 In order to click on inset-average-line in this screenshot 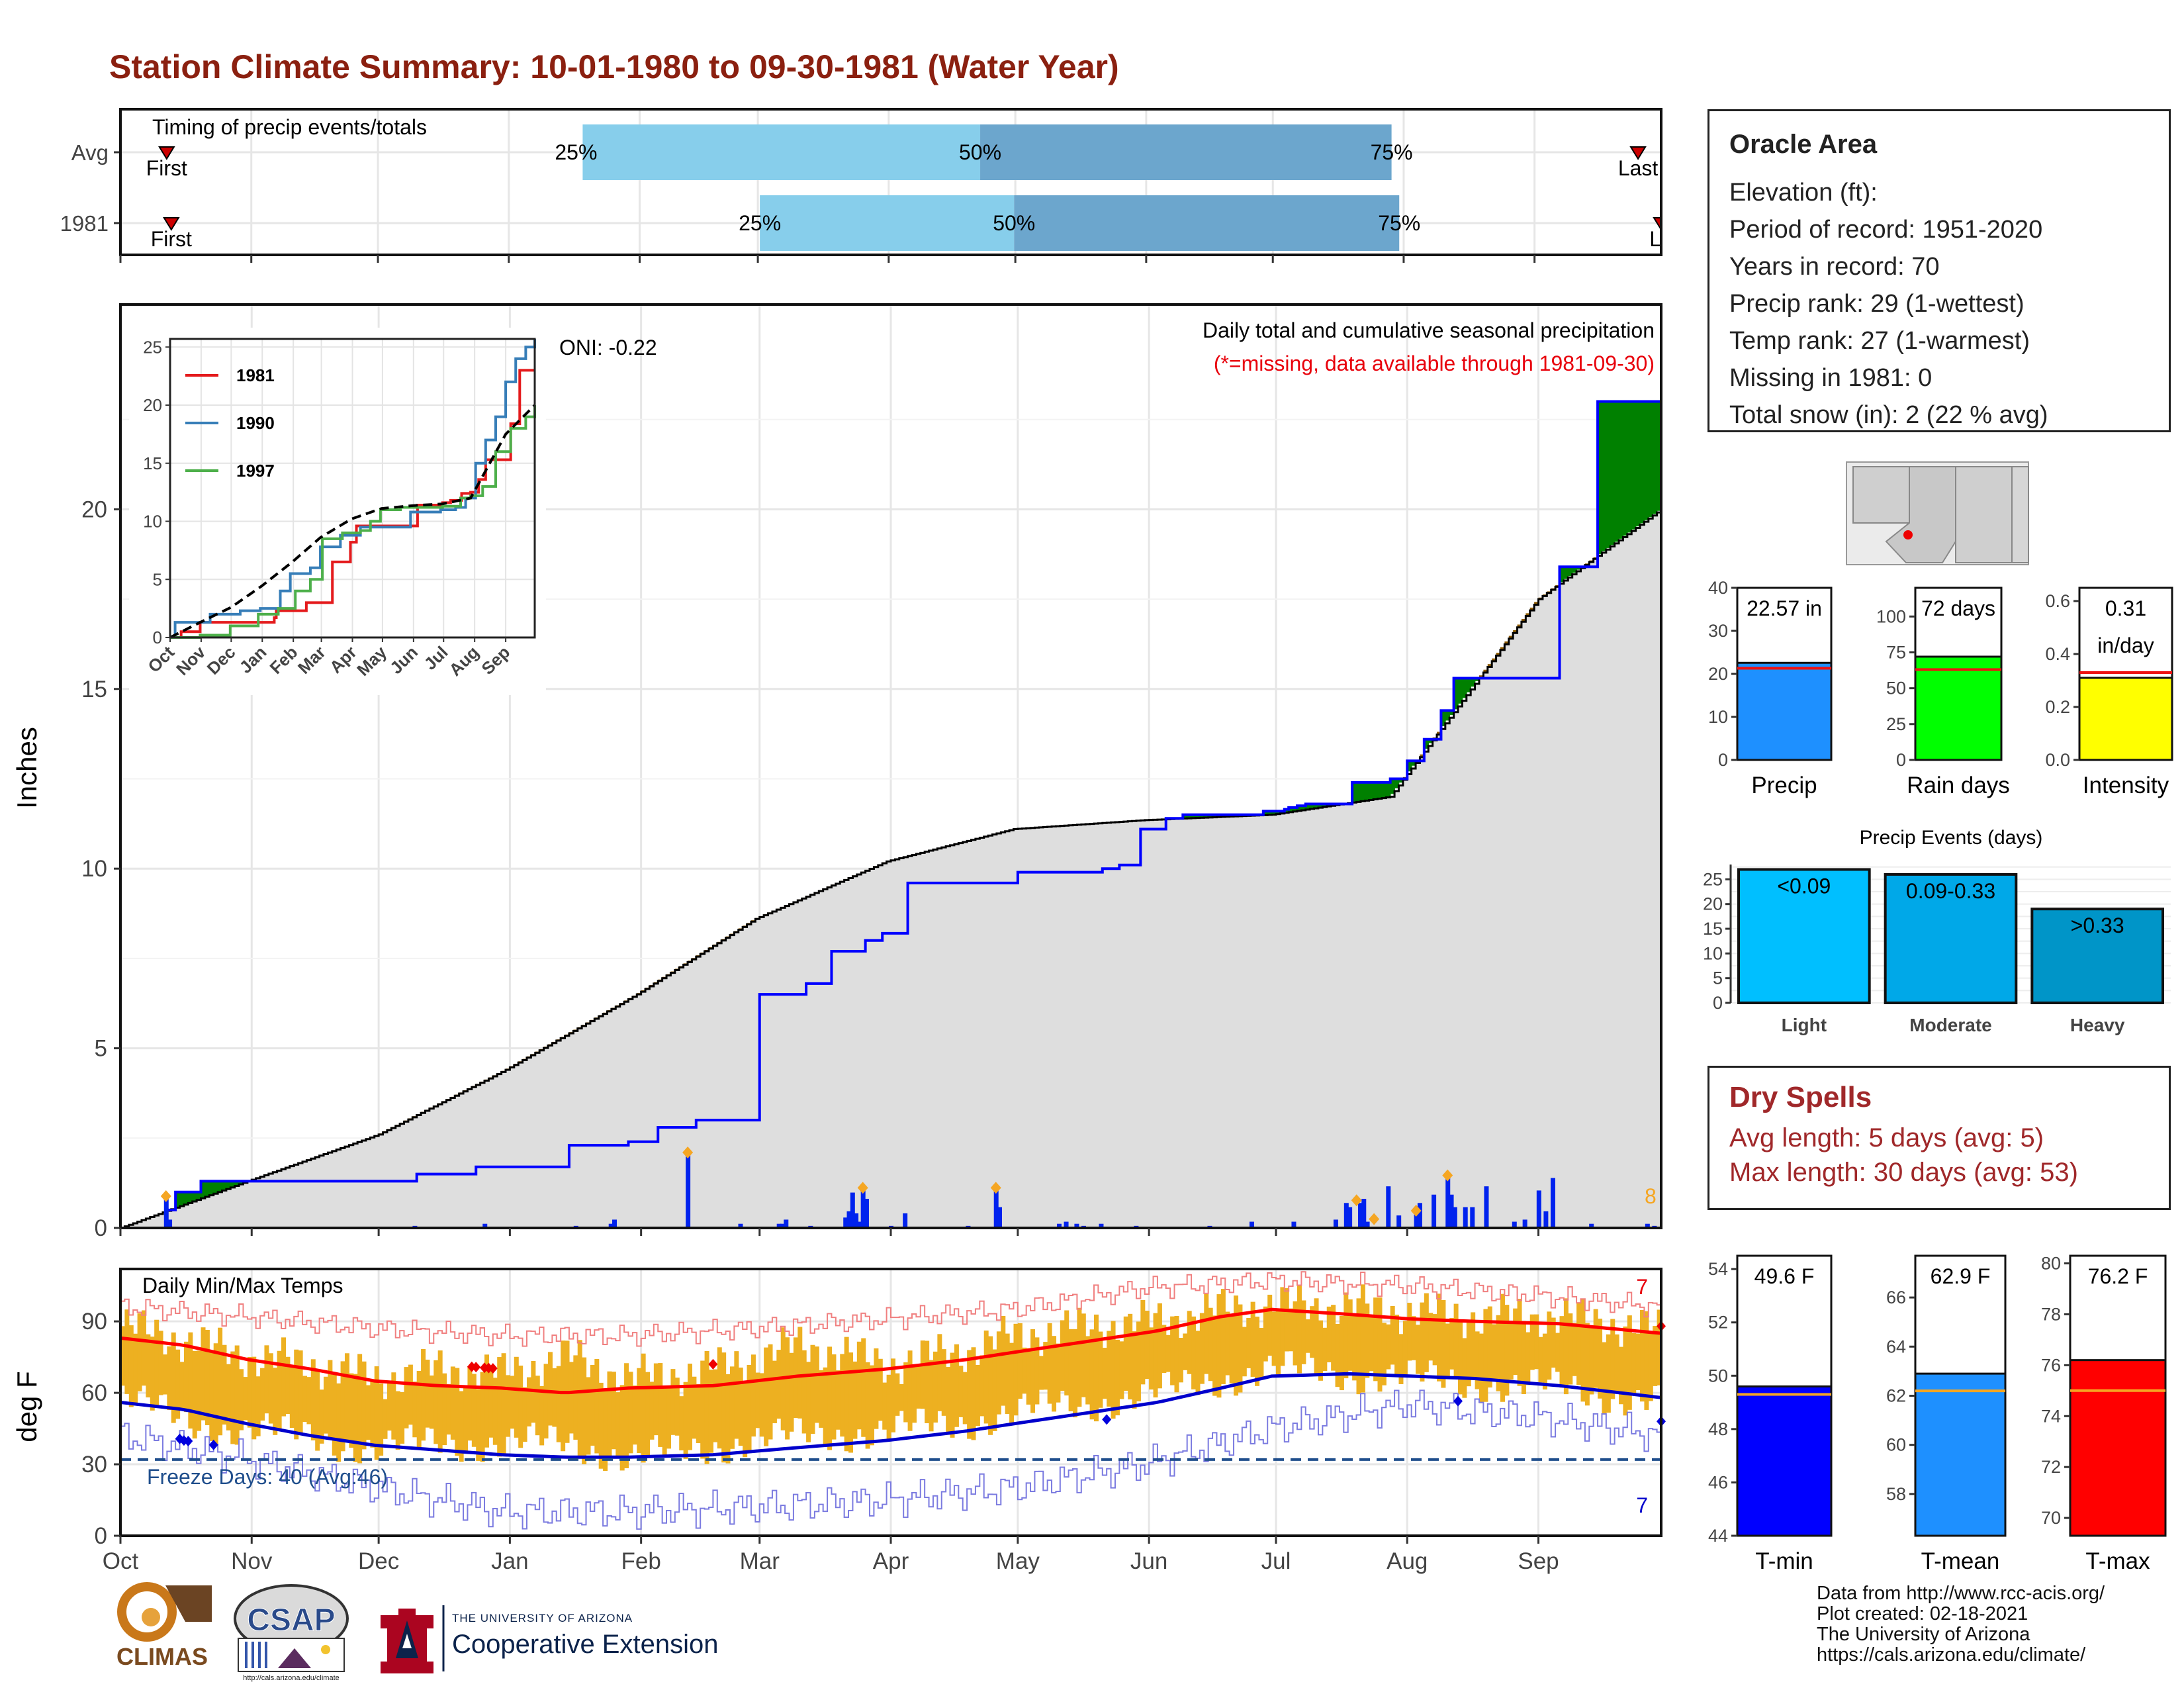, I will do `click(353, 521)`.